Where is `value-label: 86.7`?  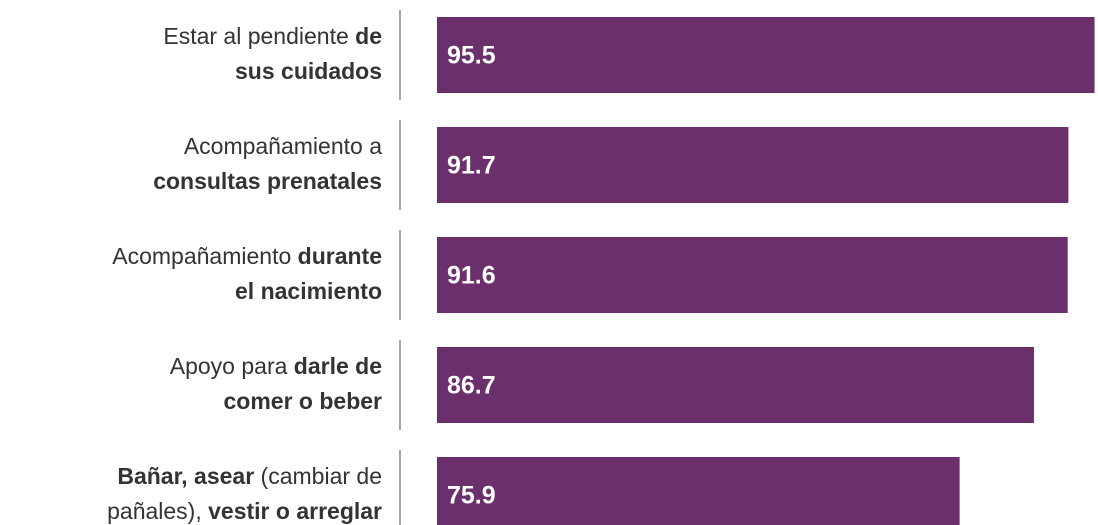 value-label: 86.7 is located at coordinates (471, 386).